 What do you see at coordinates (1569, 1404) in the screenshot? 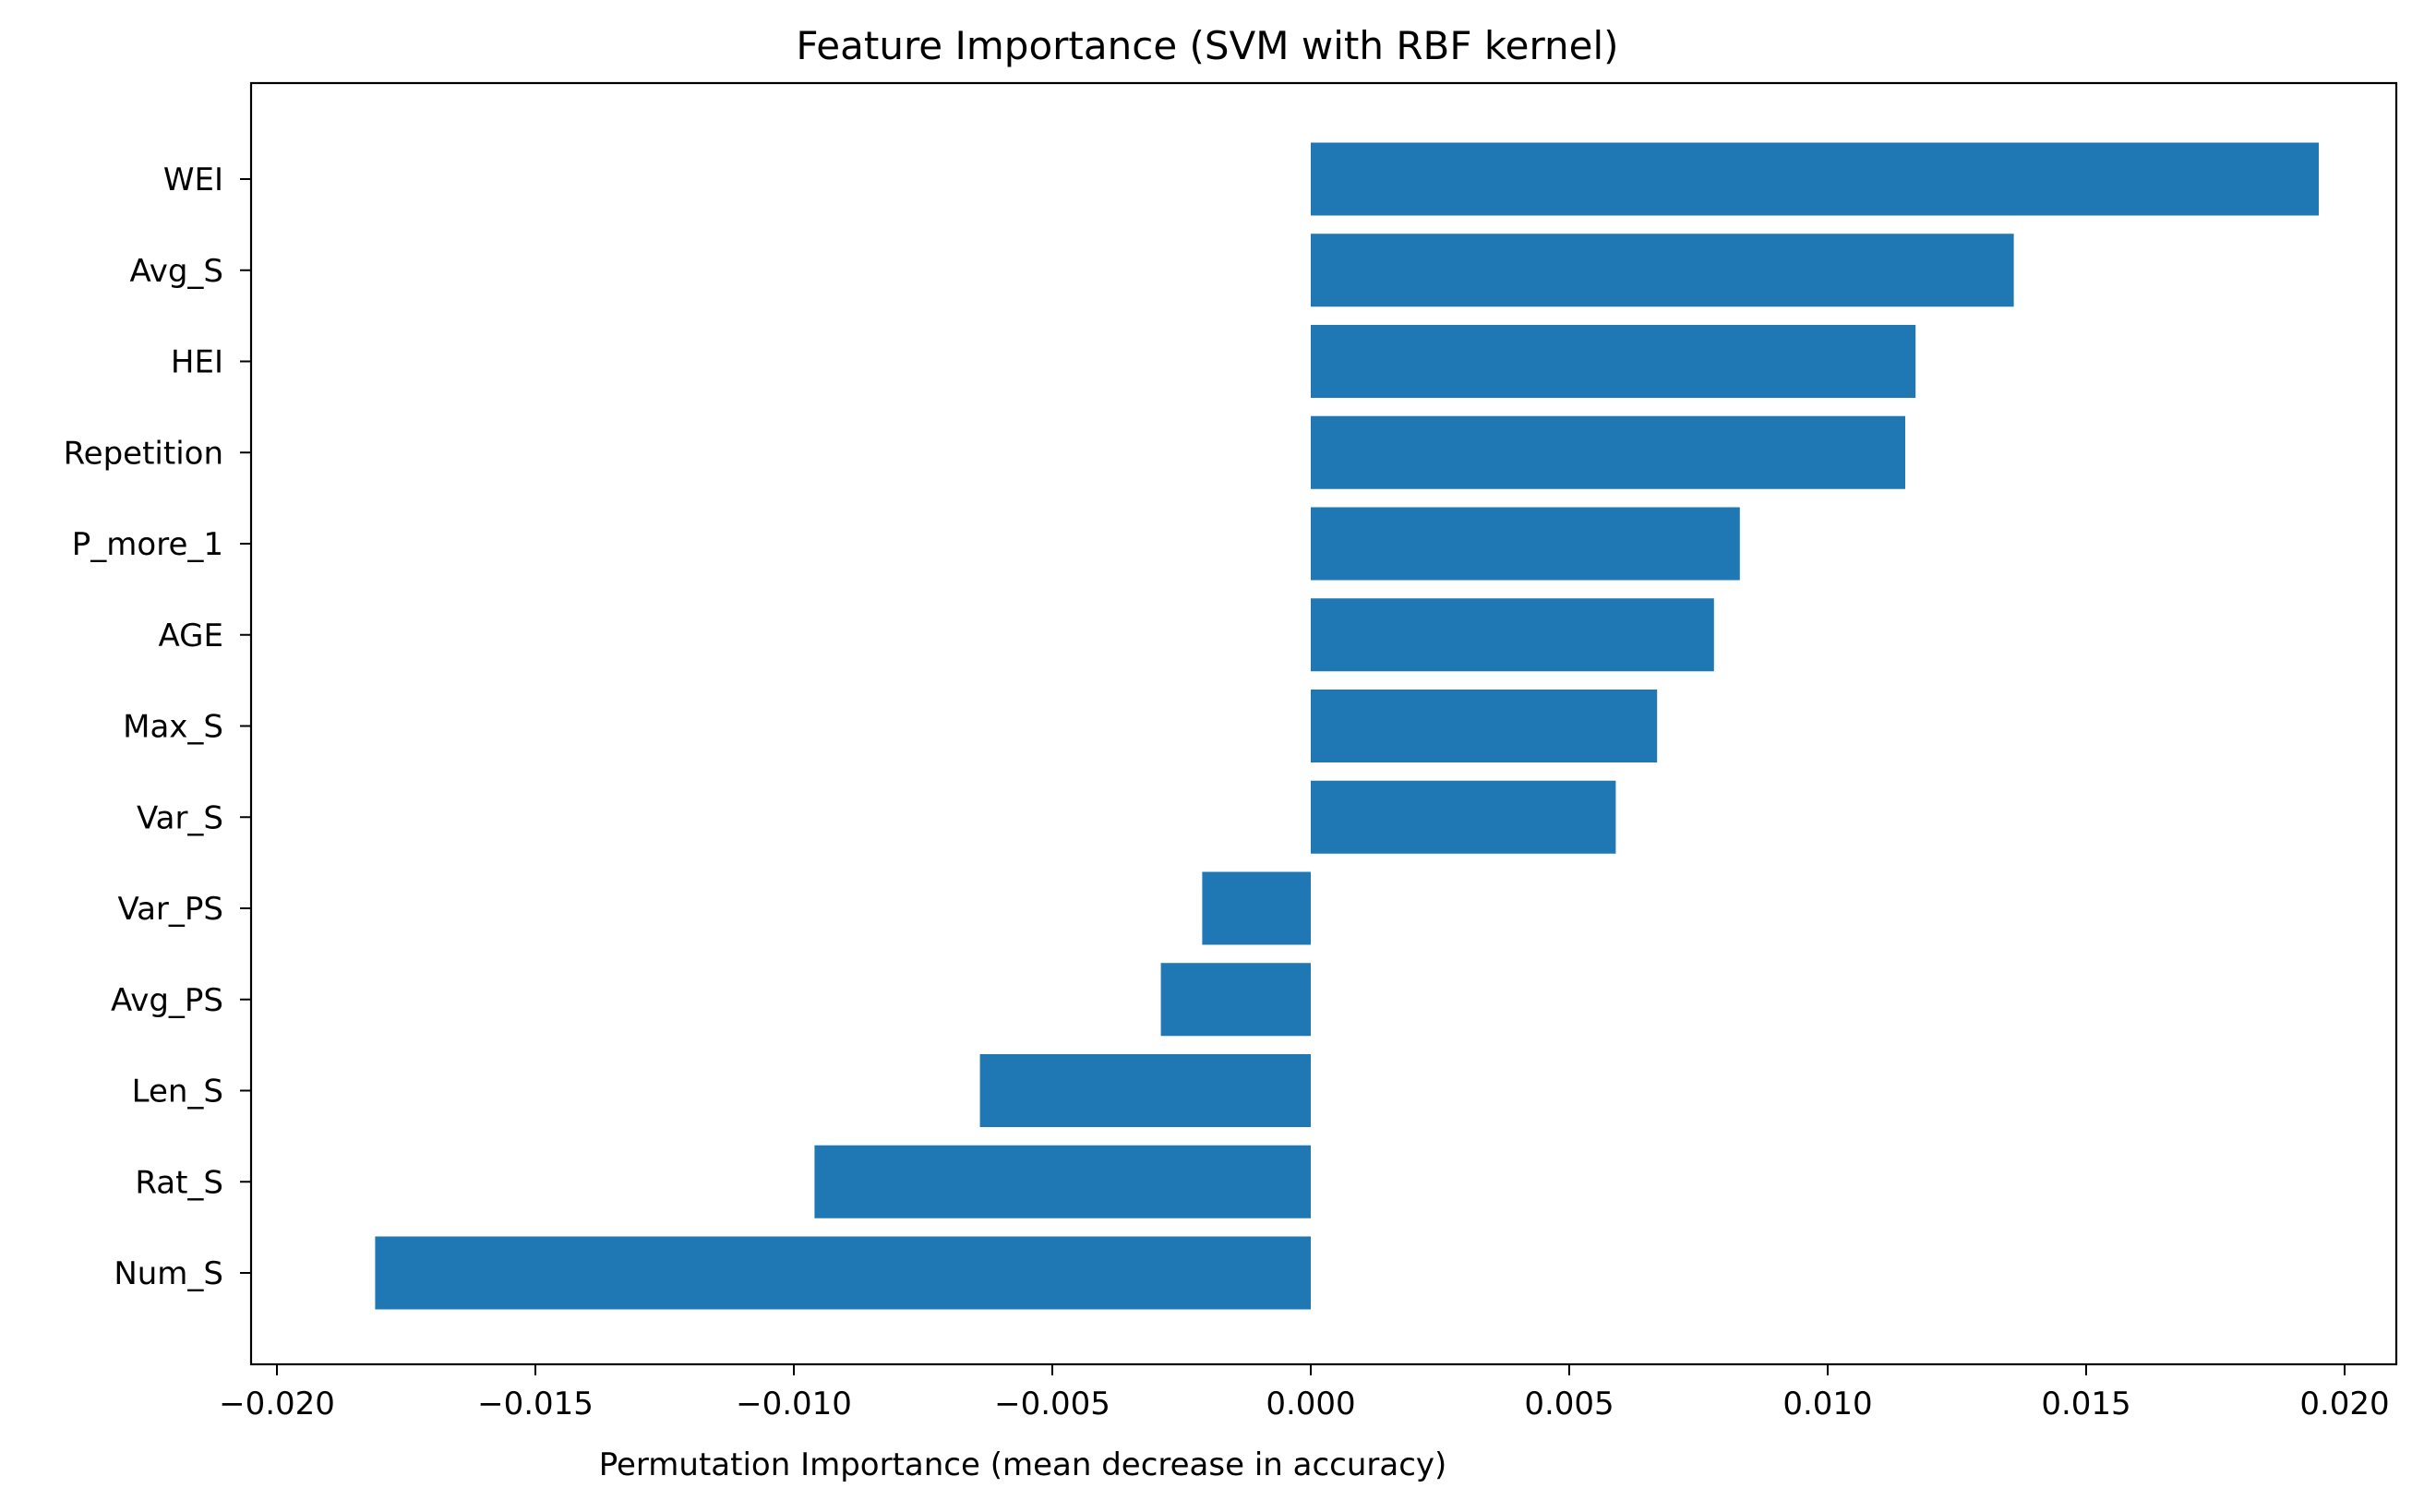
I see `x-tick-label: 0.005` at bounding box center [1569, 1404].